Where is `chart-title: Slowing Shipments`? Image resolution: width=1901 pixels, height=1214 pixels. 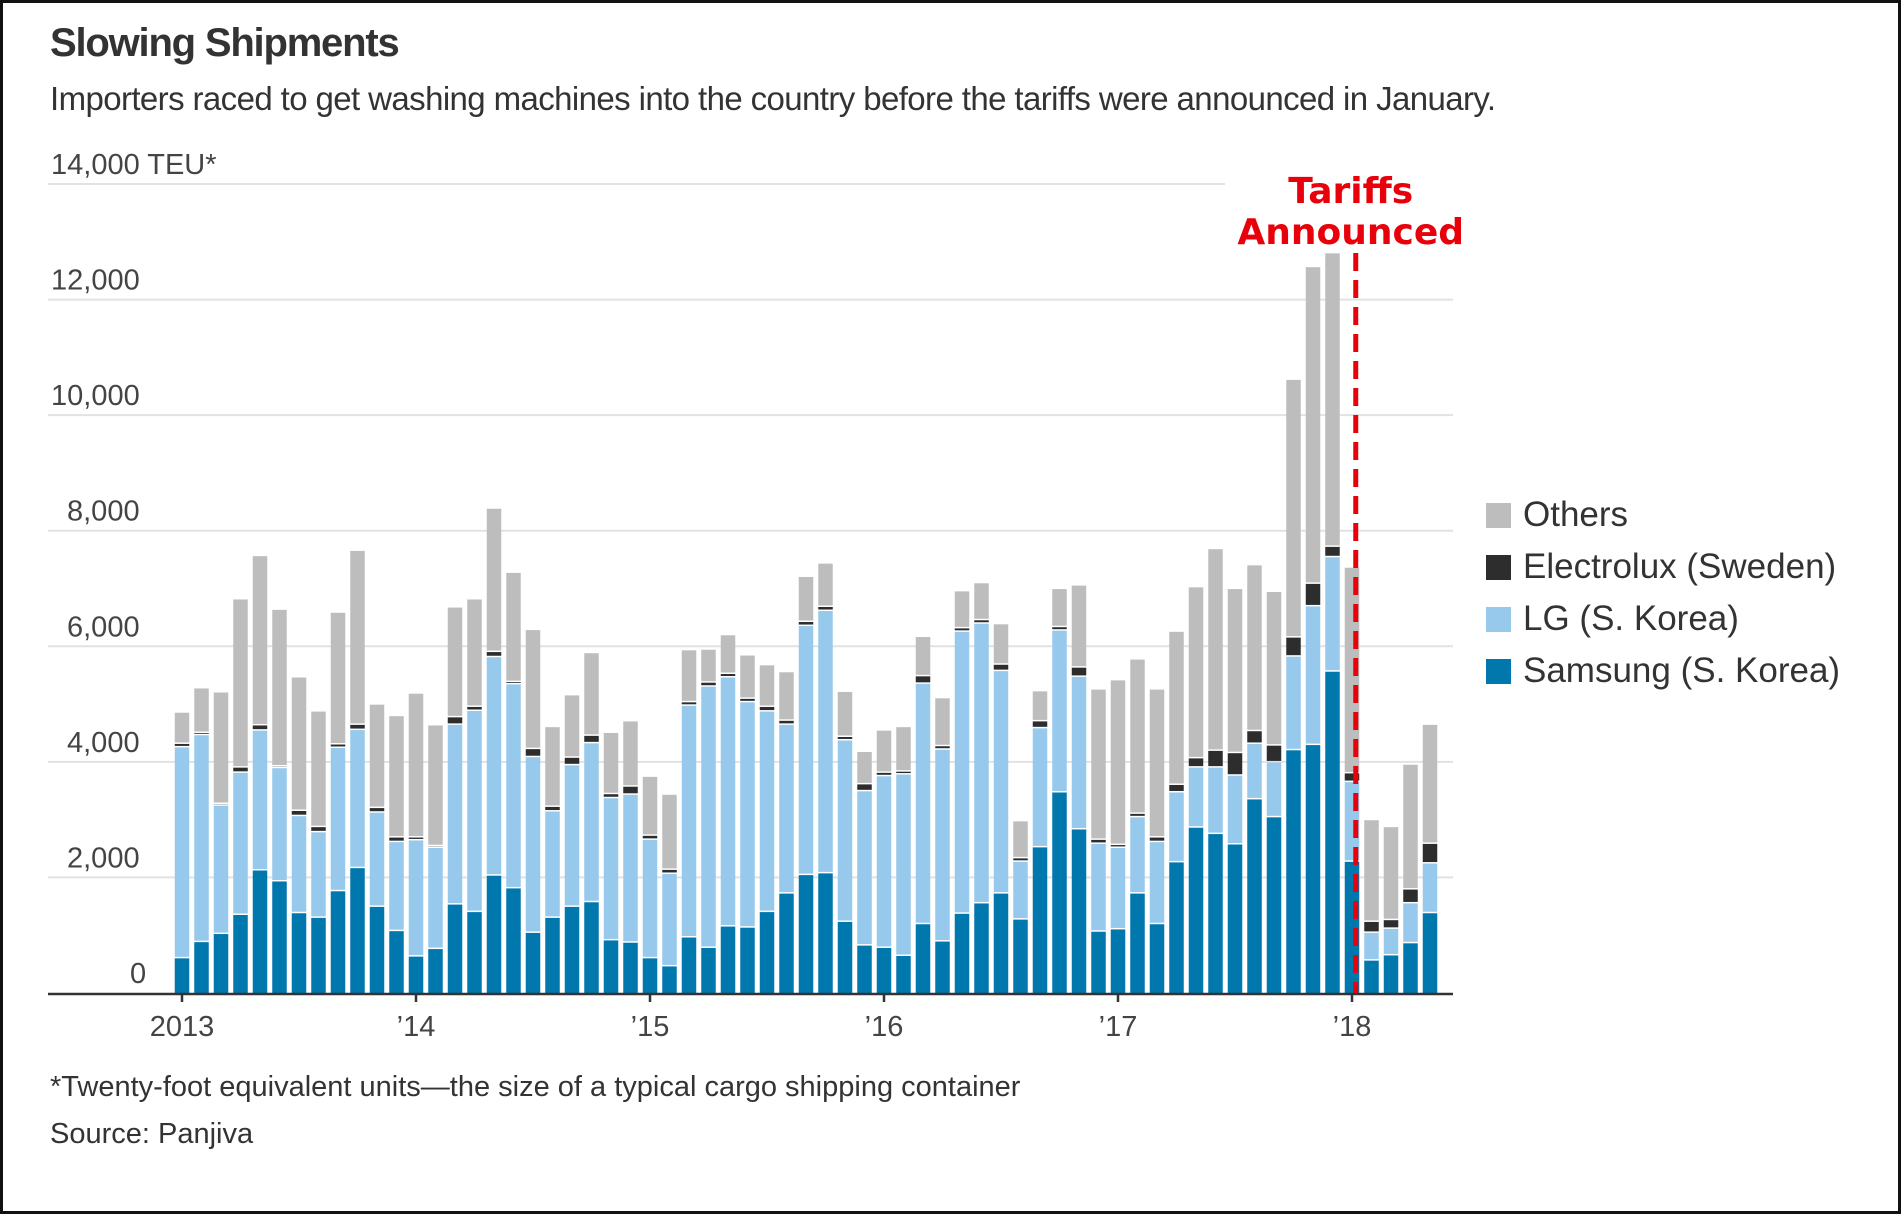 chart-title: Slowing Shipments is located at coordinates (225, 43).